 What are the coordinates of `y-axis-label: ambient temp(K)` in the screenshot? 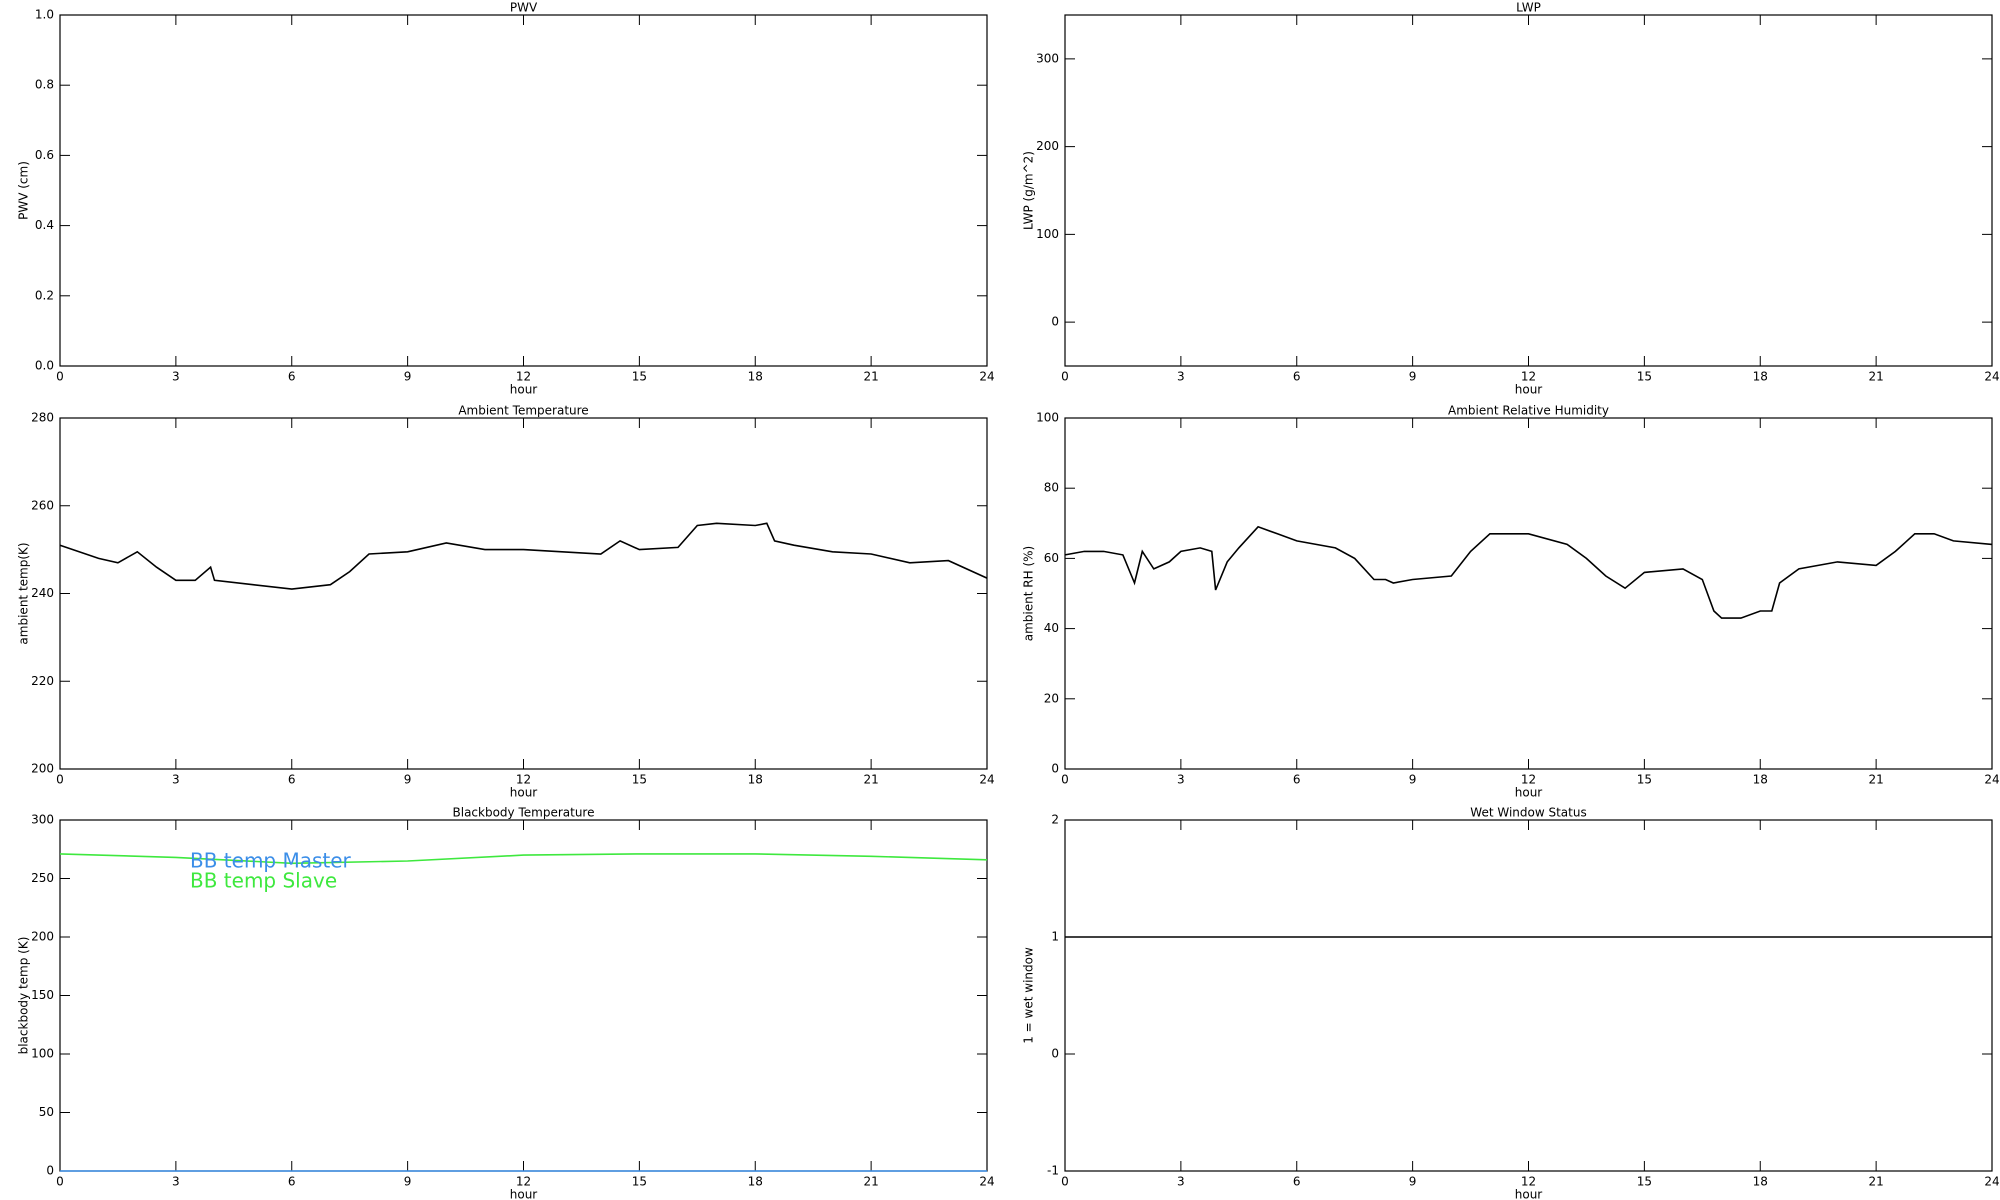 It's located at (24, 593).